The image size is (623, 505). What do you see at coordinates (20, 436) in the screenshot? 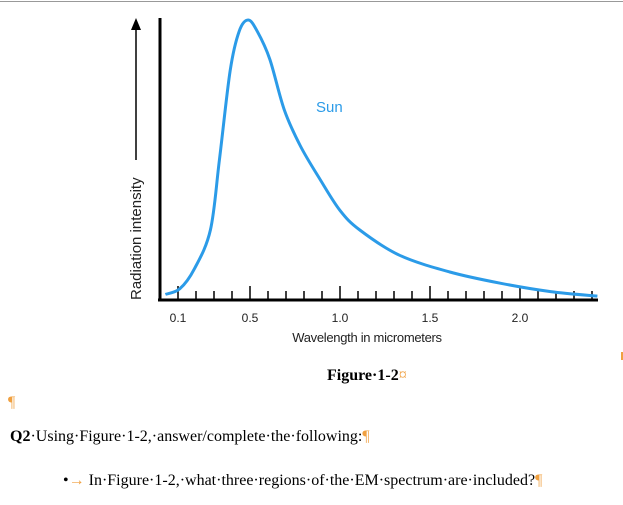
I see `q2-label: Q2` at bounding box center [20, 436].